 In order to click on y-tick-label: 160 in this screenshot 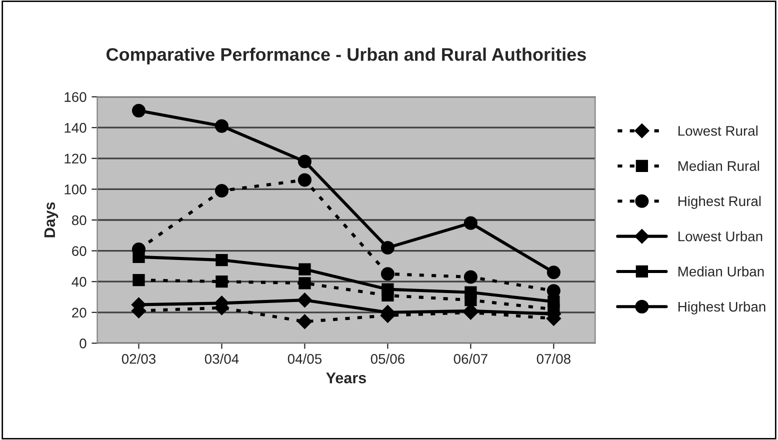, I will do `click(75, 97)`.